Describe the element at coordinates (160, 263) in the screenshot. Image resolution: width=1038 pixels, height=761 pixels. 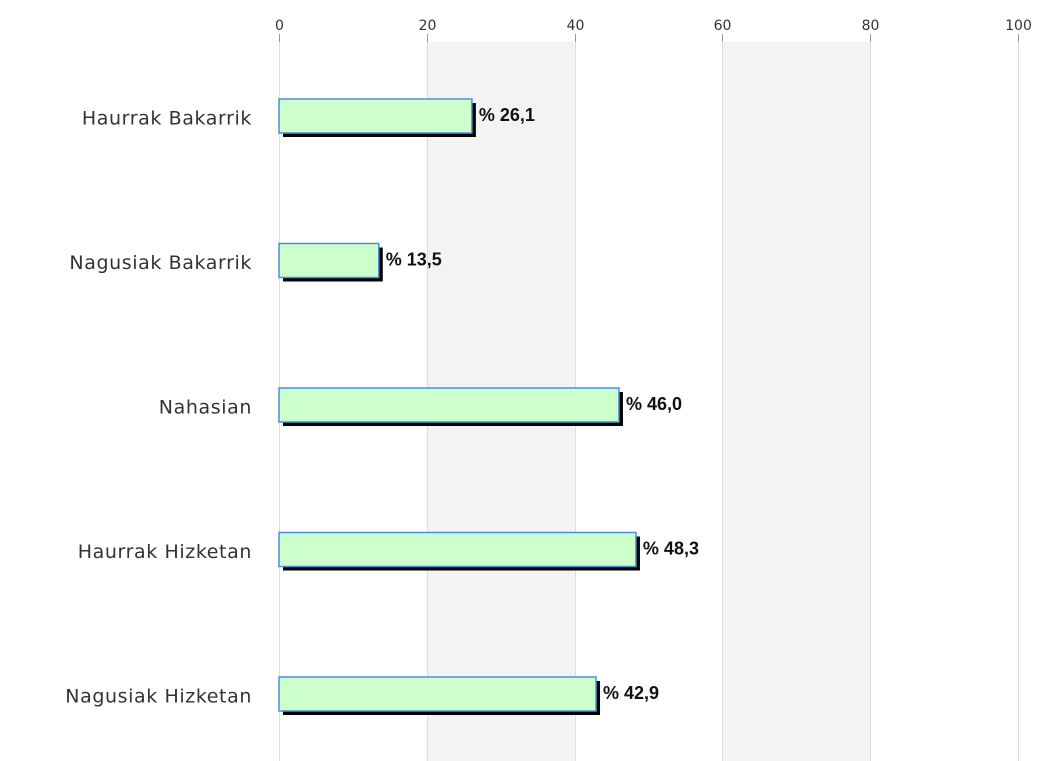
I see `category-label: Nagusiak Bakarrik` at that location.